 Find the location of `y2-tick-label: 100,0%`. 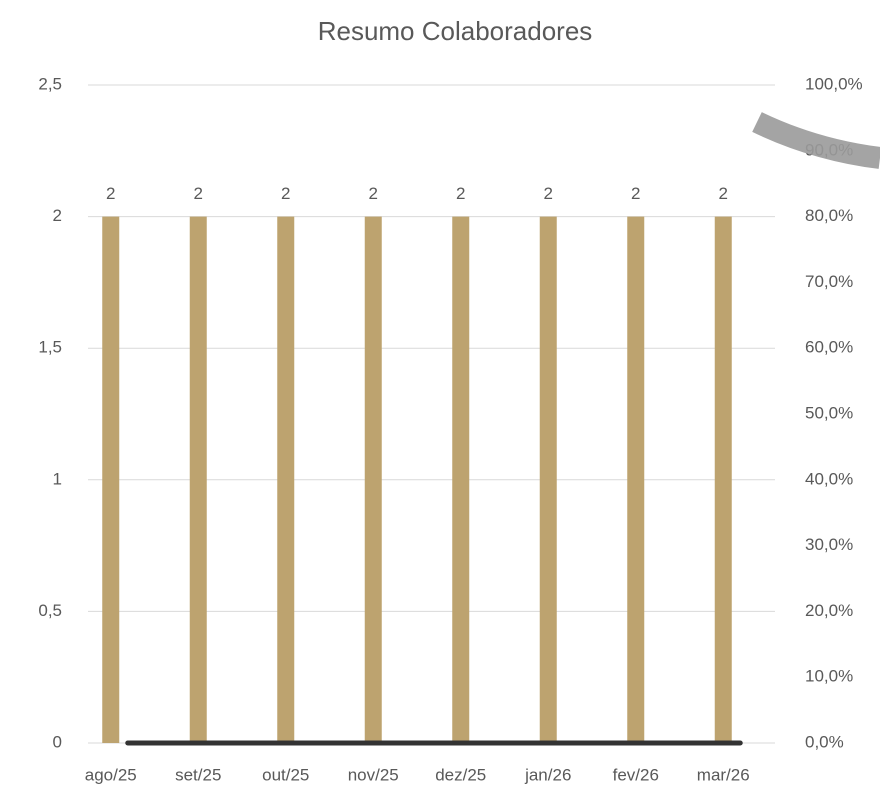

y2-tick-label: 100,0% is located at coordinates (834, 83).